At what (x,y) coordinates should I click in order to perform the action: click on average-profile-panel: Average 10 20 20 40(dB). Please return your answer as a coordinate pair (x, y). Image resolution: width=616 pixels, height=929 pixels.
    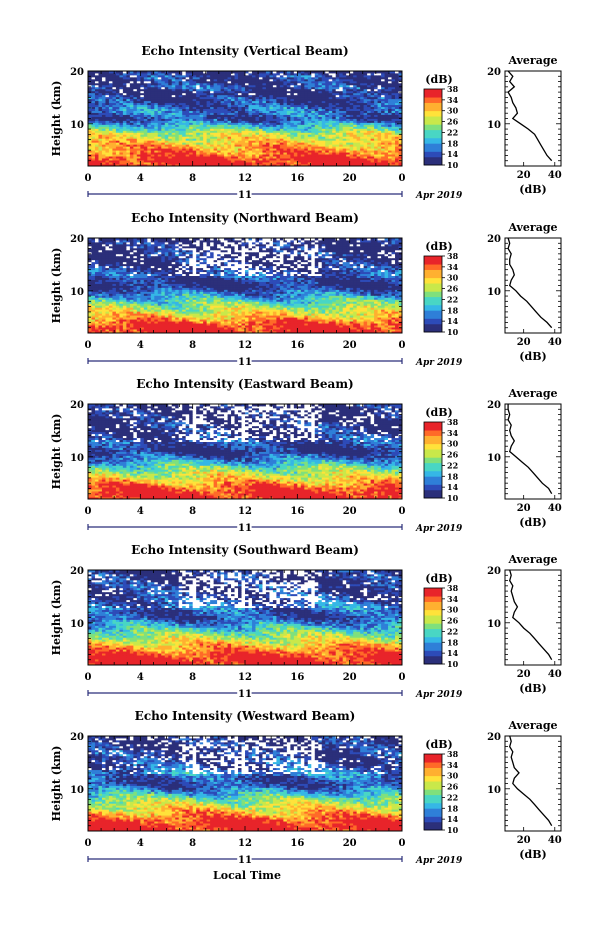
    Looking at the image, I should click on (524, 125).